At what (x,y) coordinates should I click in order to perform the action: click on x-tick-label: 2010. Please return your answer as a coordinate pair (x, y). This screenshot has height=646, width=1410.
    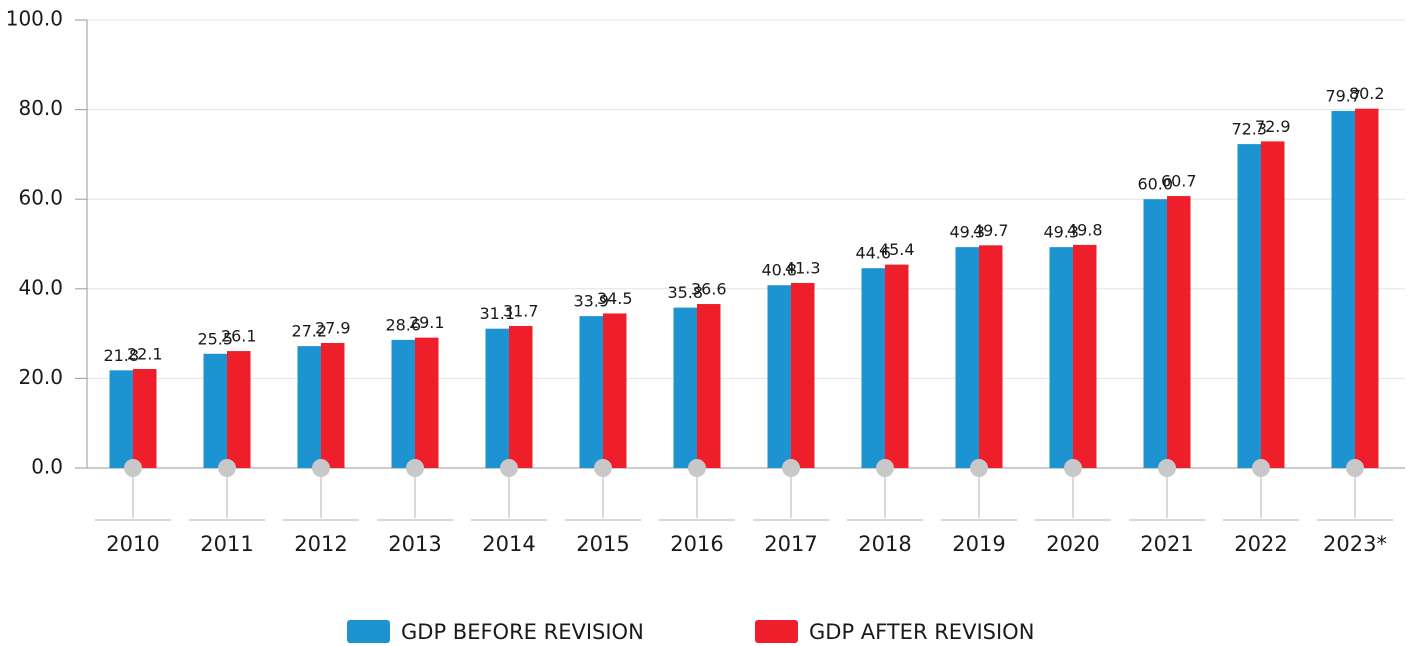
    Looking at the image, I should click on (132, 544).